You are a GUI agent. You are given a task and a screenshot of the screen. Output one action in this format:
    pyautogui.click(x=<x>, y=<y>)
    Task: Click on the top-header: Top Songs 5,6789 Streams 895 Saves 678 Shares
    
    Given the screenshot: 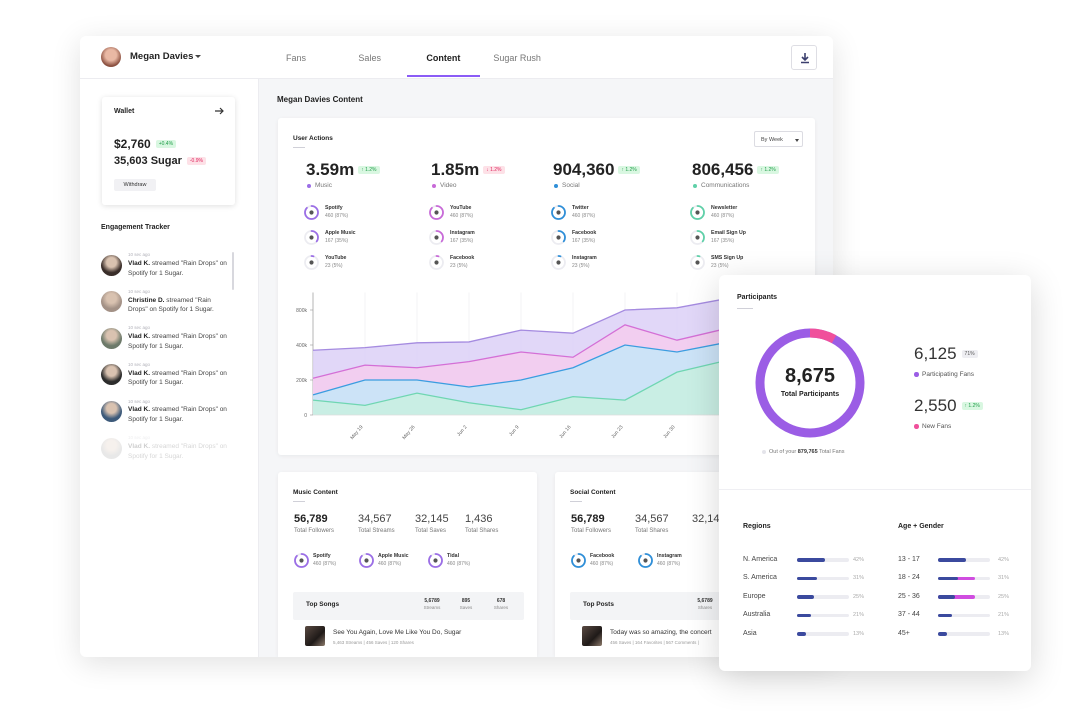 What is the action you would take?
    pyautogui.click(x=408, y=606)
    